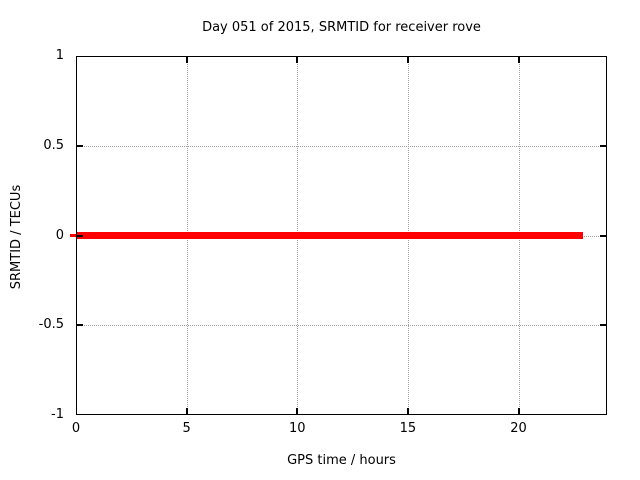 Image resolution: width=640 pixels, height=480 pixels. Describe the element at coordinates (59, 55) in the screenshot. I see `y-tick-label-1: 1` at that location.